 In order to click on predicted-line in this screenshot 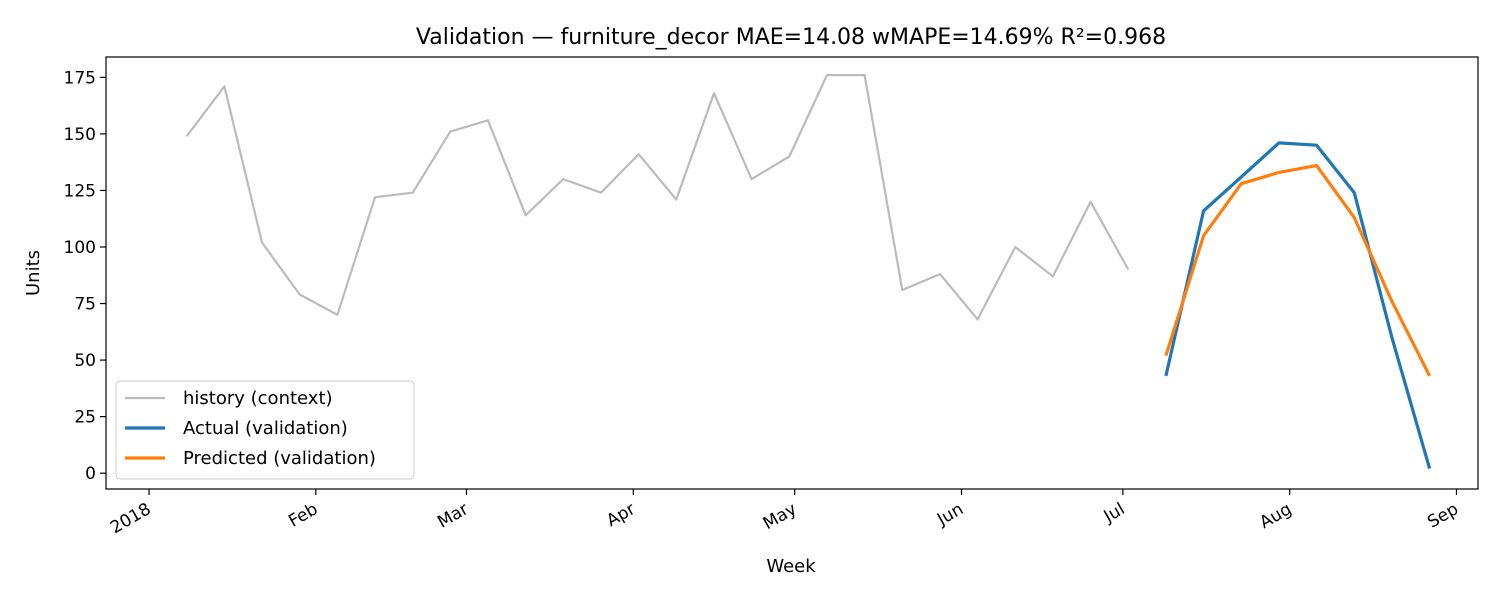, I will do `click(1298, 270)`.